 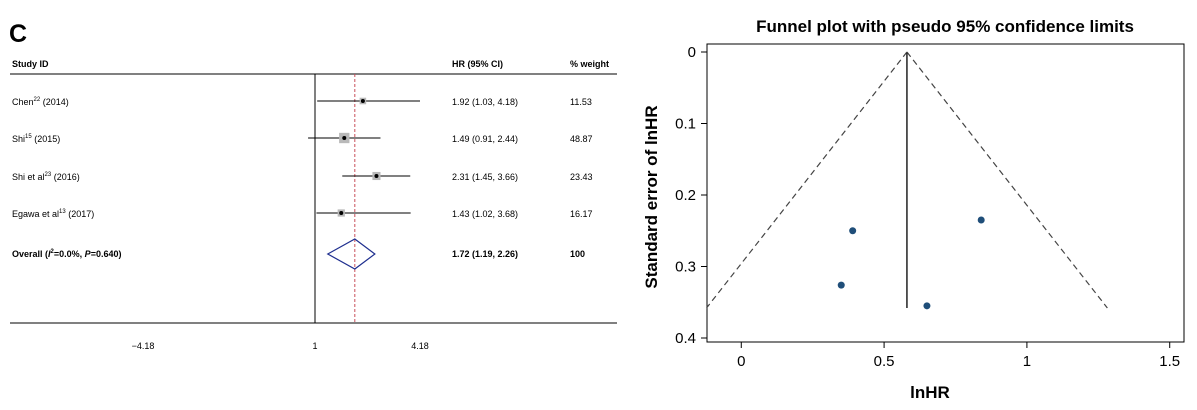 I want to click on y-tick-label: 0.4, so click(x=685, y=338).